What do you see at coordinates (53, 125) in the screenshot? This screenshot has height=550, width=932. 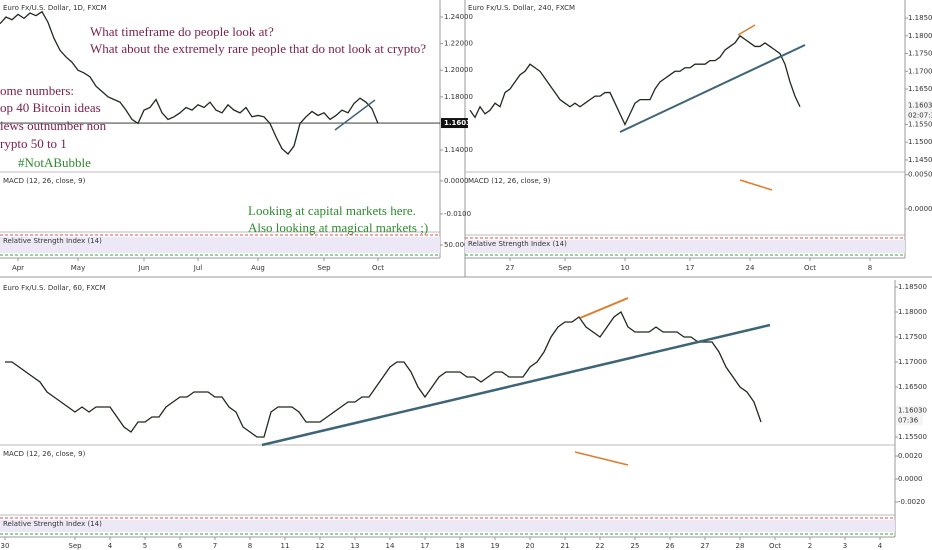 I see `annotation: iews outnumber non` at bounding box center [53, 125].